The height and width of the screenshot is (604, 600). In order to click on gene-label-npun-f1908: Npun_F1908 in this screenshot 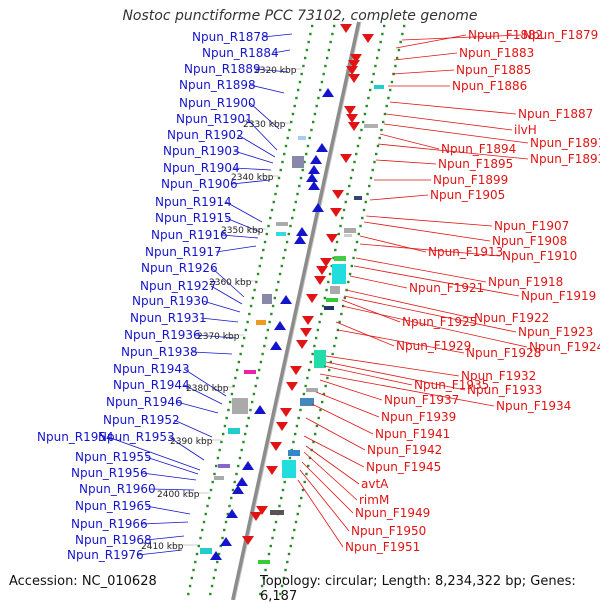, I will do `click(529, 241)`.